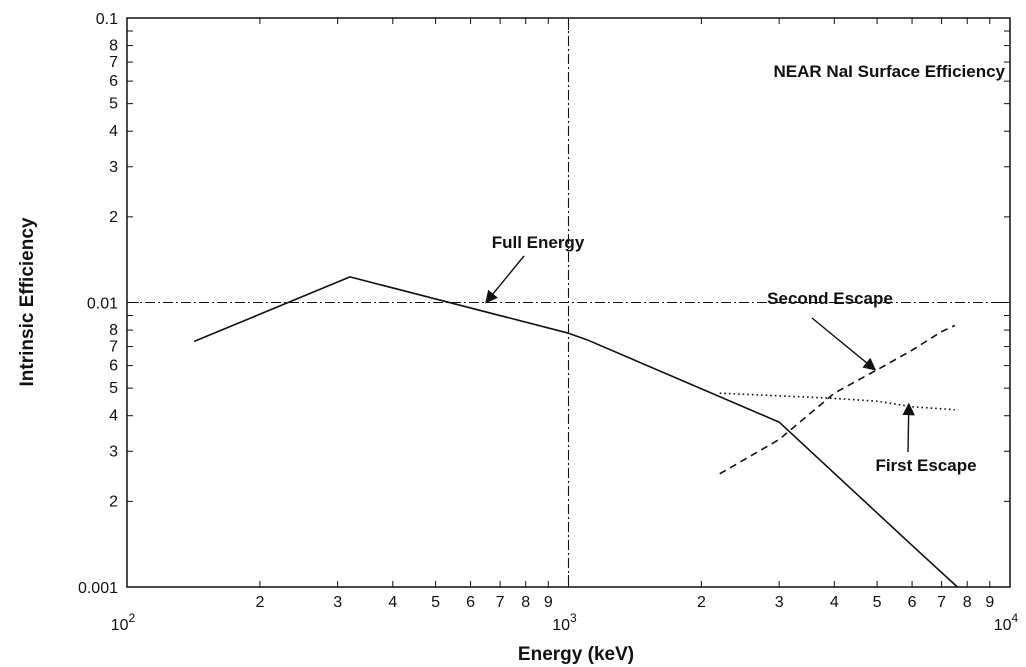 The width and height of the screenshot is (1026, 667). Describe the element at coordinates (132, 618) in the screenshot. I see `x-tick-exponent: 2` at that location.